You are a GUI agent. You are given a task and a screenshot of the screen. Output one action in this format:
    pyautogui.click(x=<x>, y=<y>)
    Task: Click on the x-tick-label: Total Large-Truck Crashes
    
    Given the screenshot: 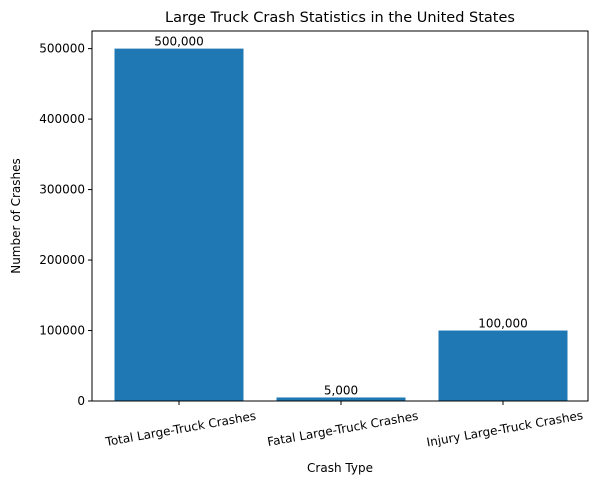 What is the action you would take?
    pyautogui.click(x=180, y=429)
    